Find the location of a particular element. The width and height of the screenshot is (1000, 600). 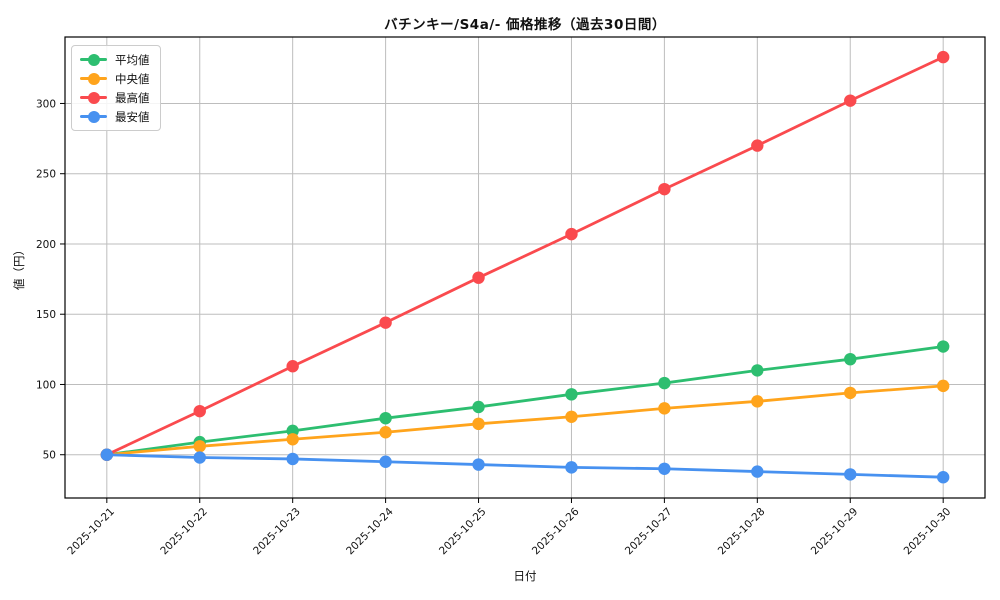

x-tick-label: 2025-10-30 is located at coordinates (928, 532).